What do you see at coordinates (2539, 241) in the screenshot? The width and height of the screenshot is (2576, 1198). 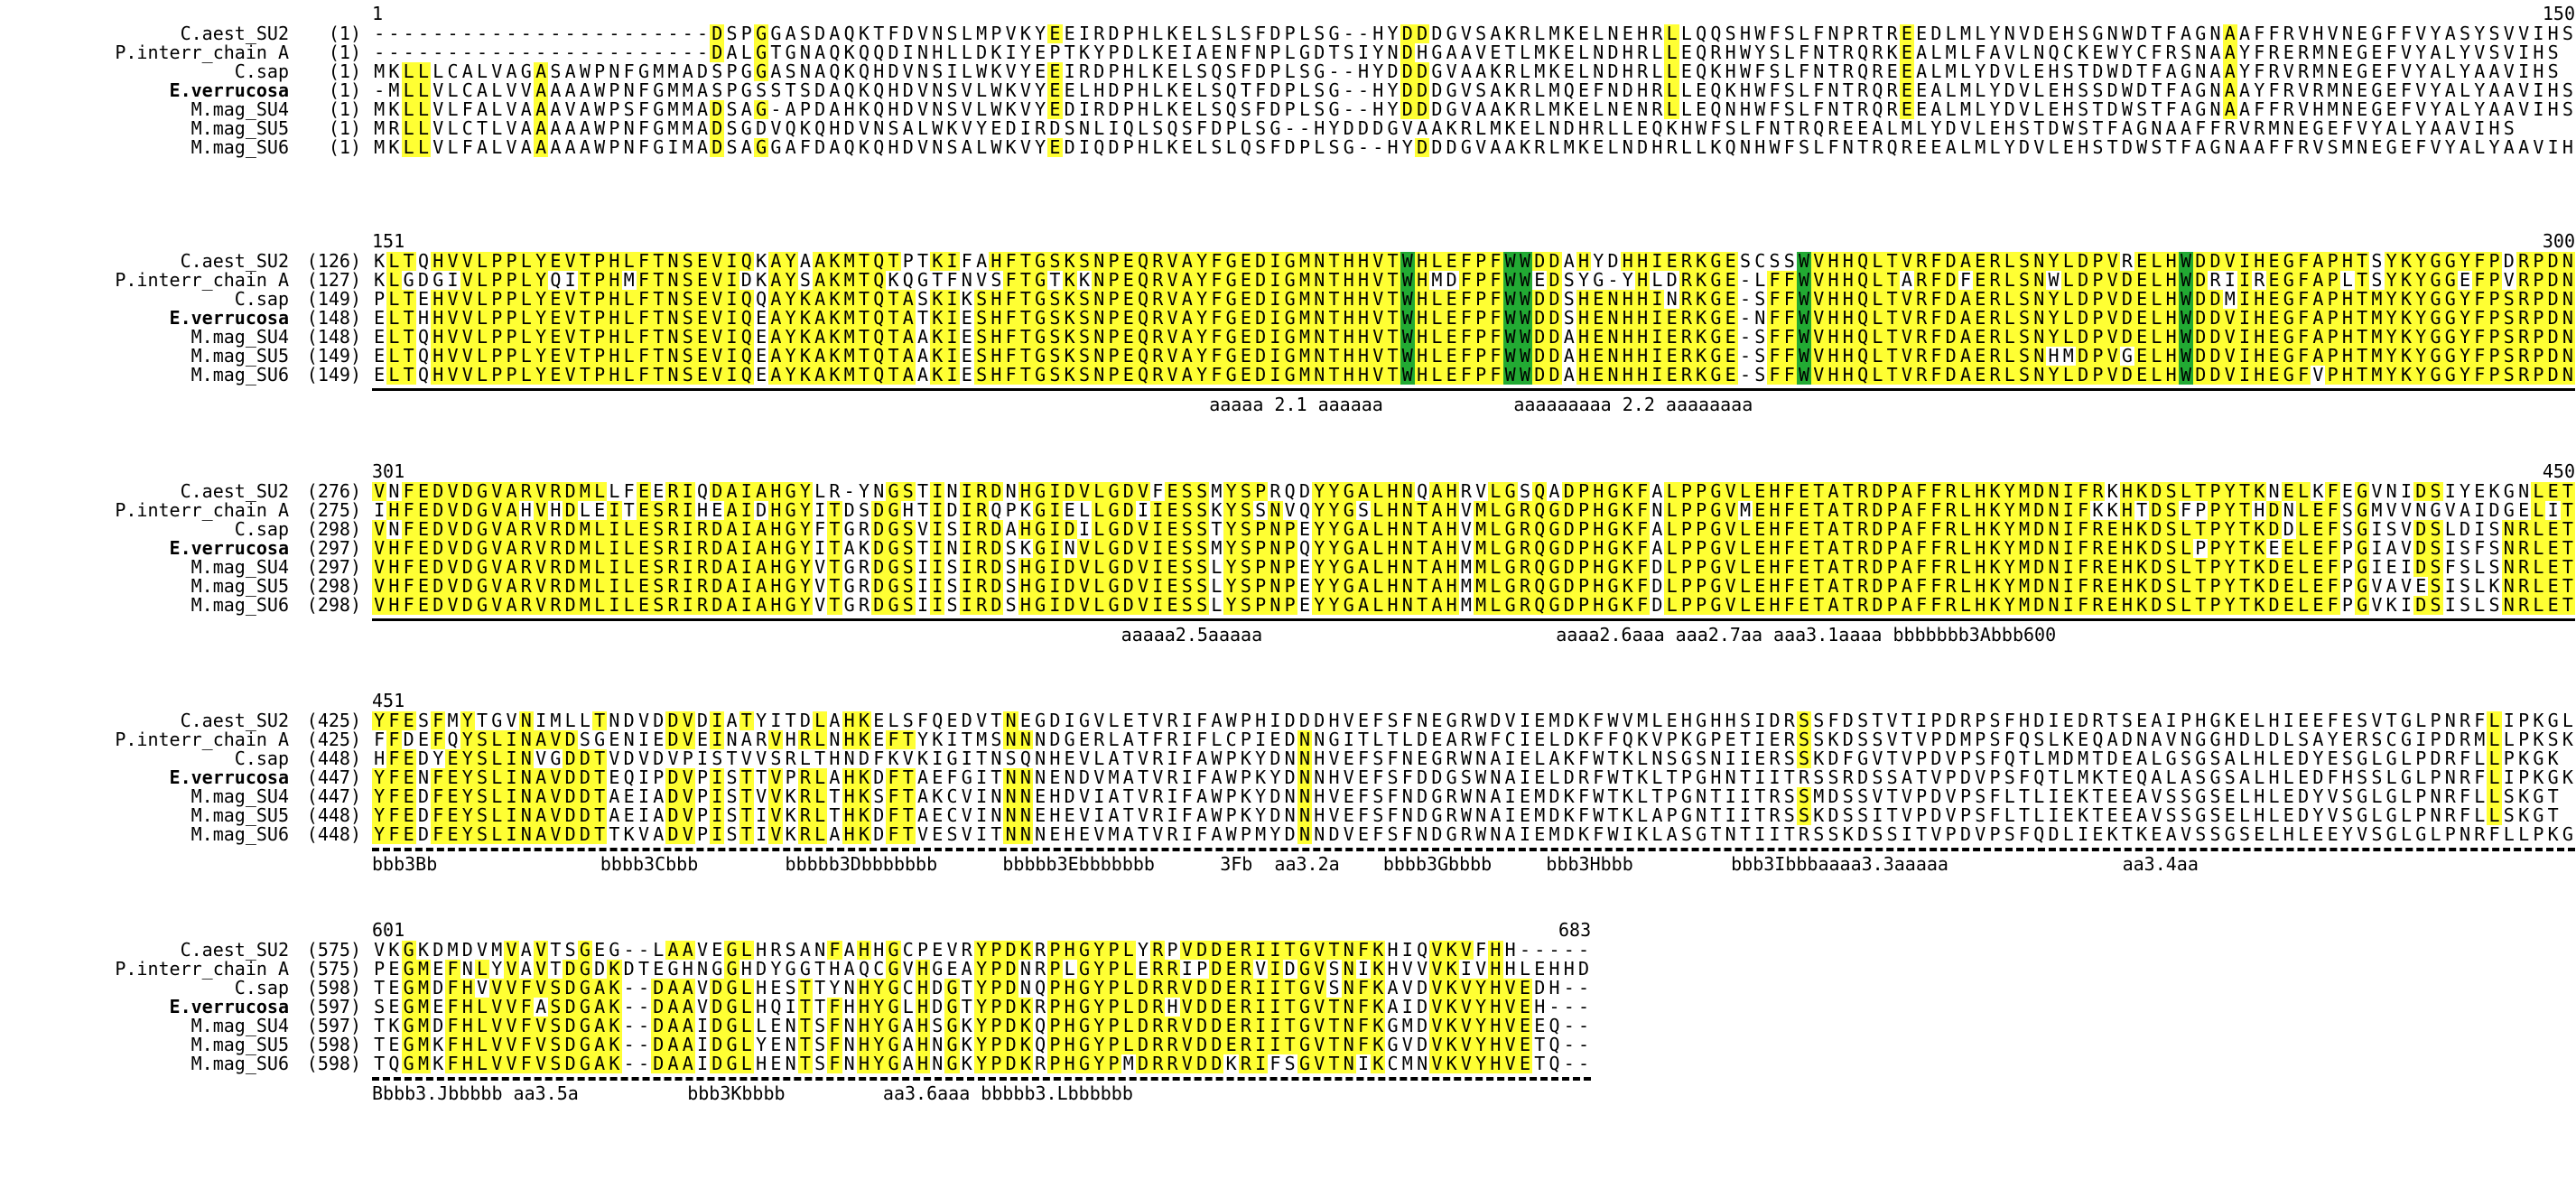 I see `ruler-end: 300` at bounding box center [2539, 241].